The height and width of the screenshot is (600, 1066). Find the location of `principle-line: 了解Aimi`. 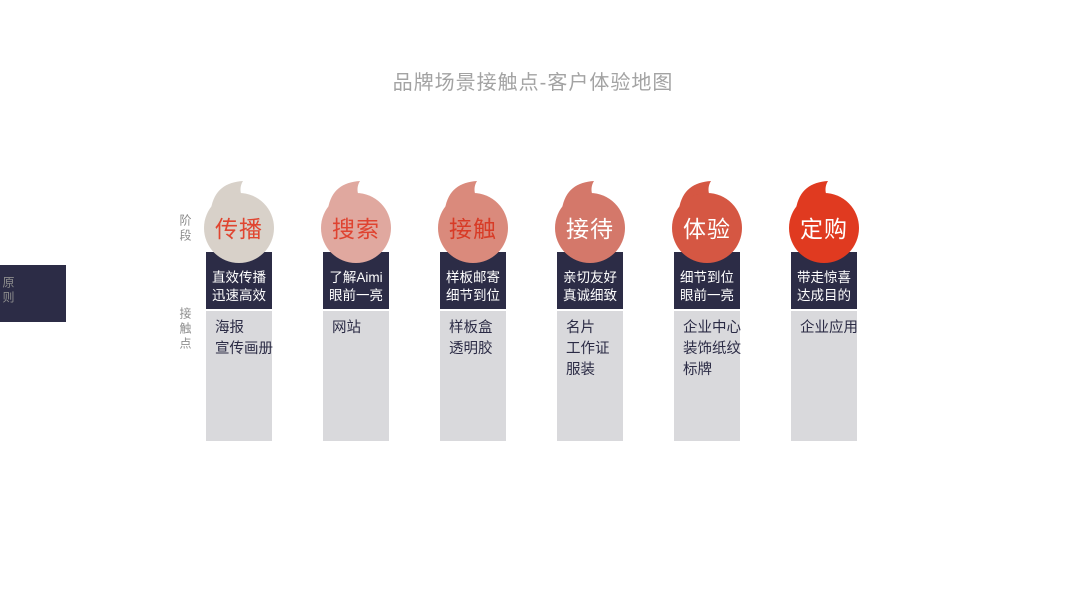

principle-line: 了解Aimi is located at coordinates (356, 277).